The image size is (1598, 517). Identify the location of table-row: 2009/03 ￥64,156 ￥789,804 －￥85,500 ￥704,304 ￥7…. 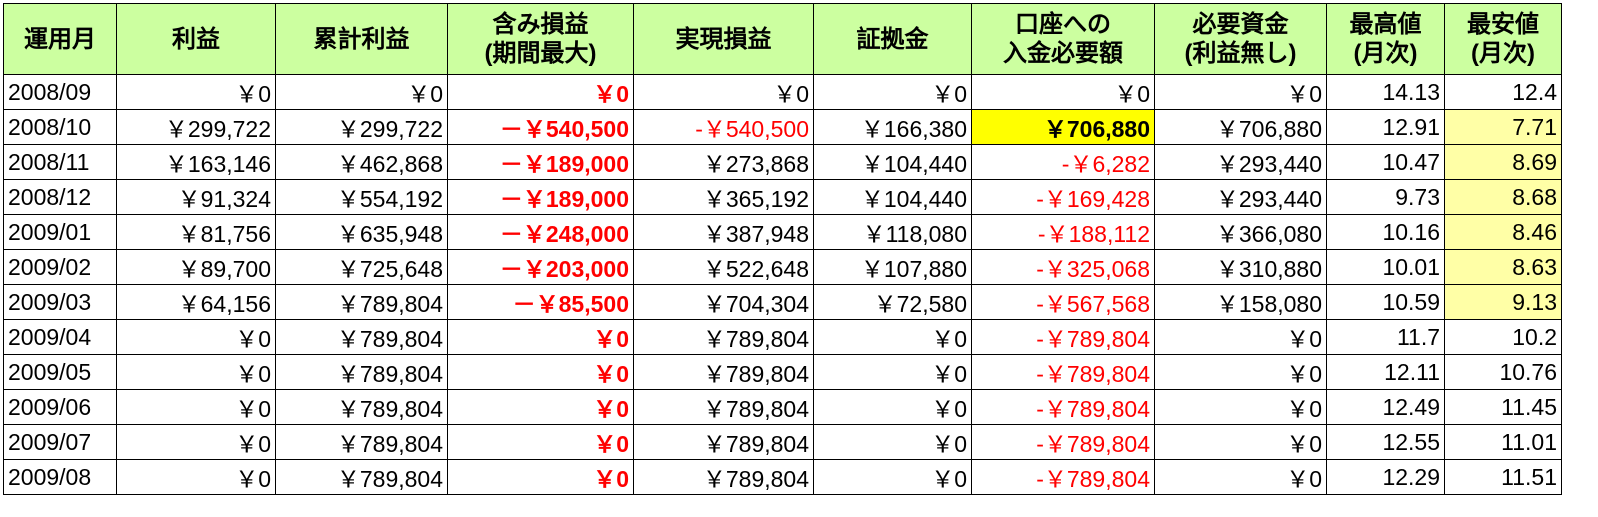
(782, 302).